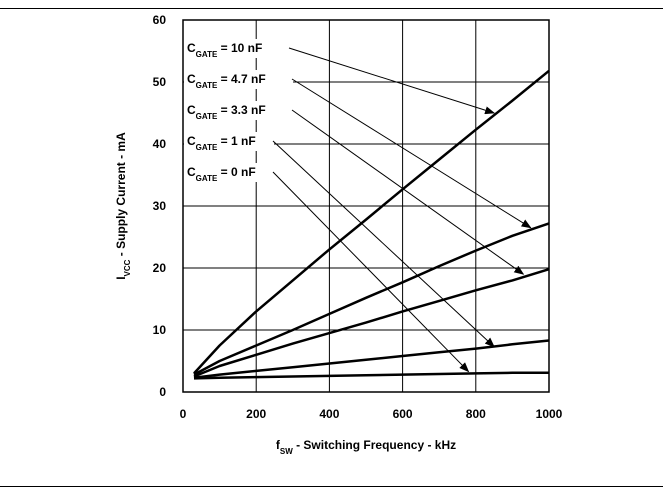 The width and height of the screenshot is (663, 495). I want to click on x-axis-label: fSW - Switching Frequency - kHz, so click(366, 447).